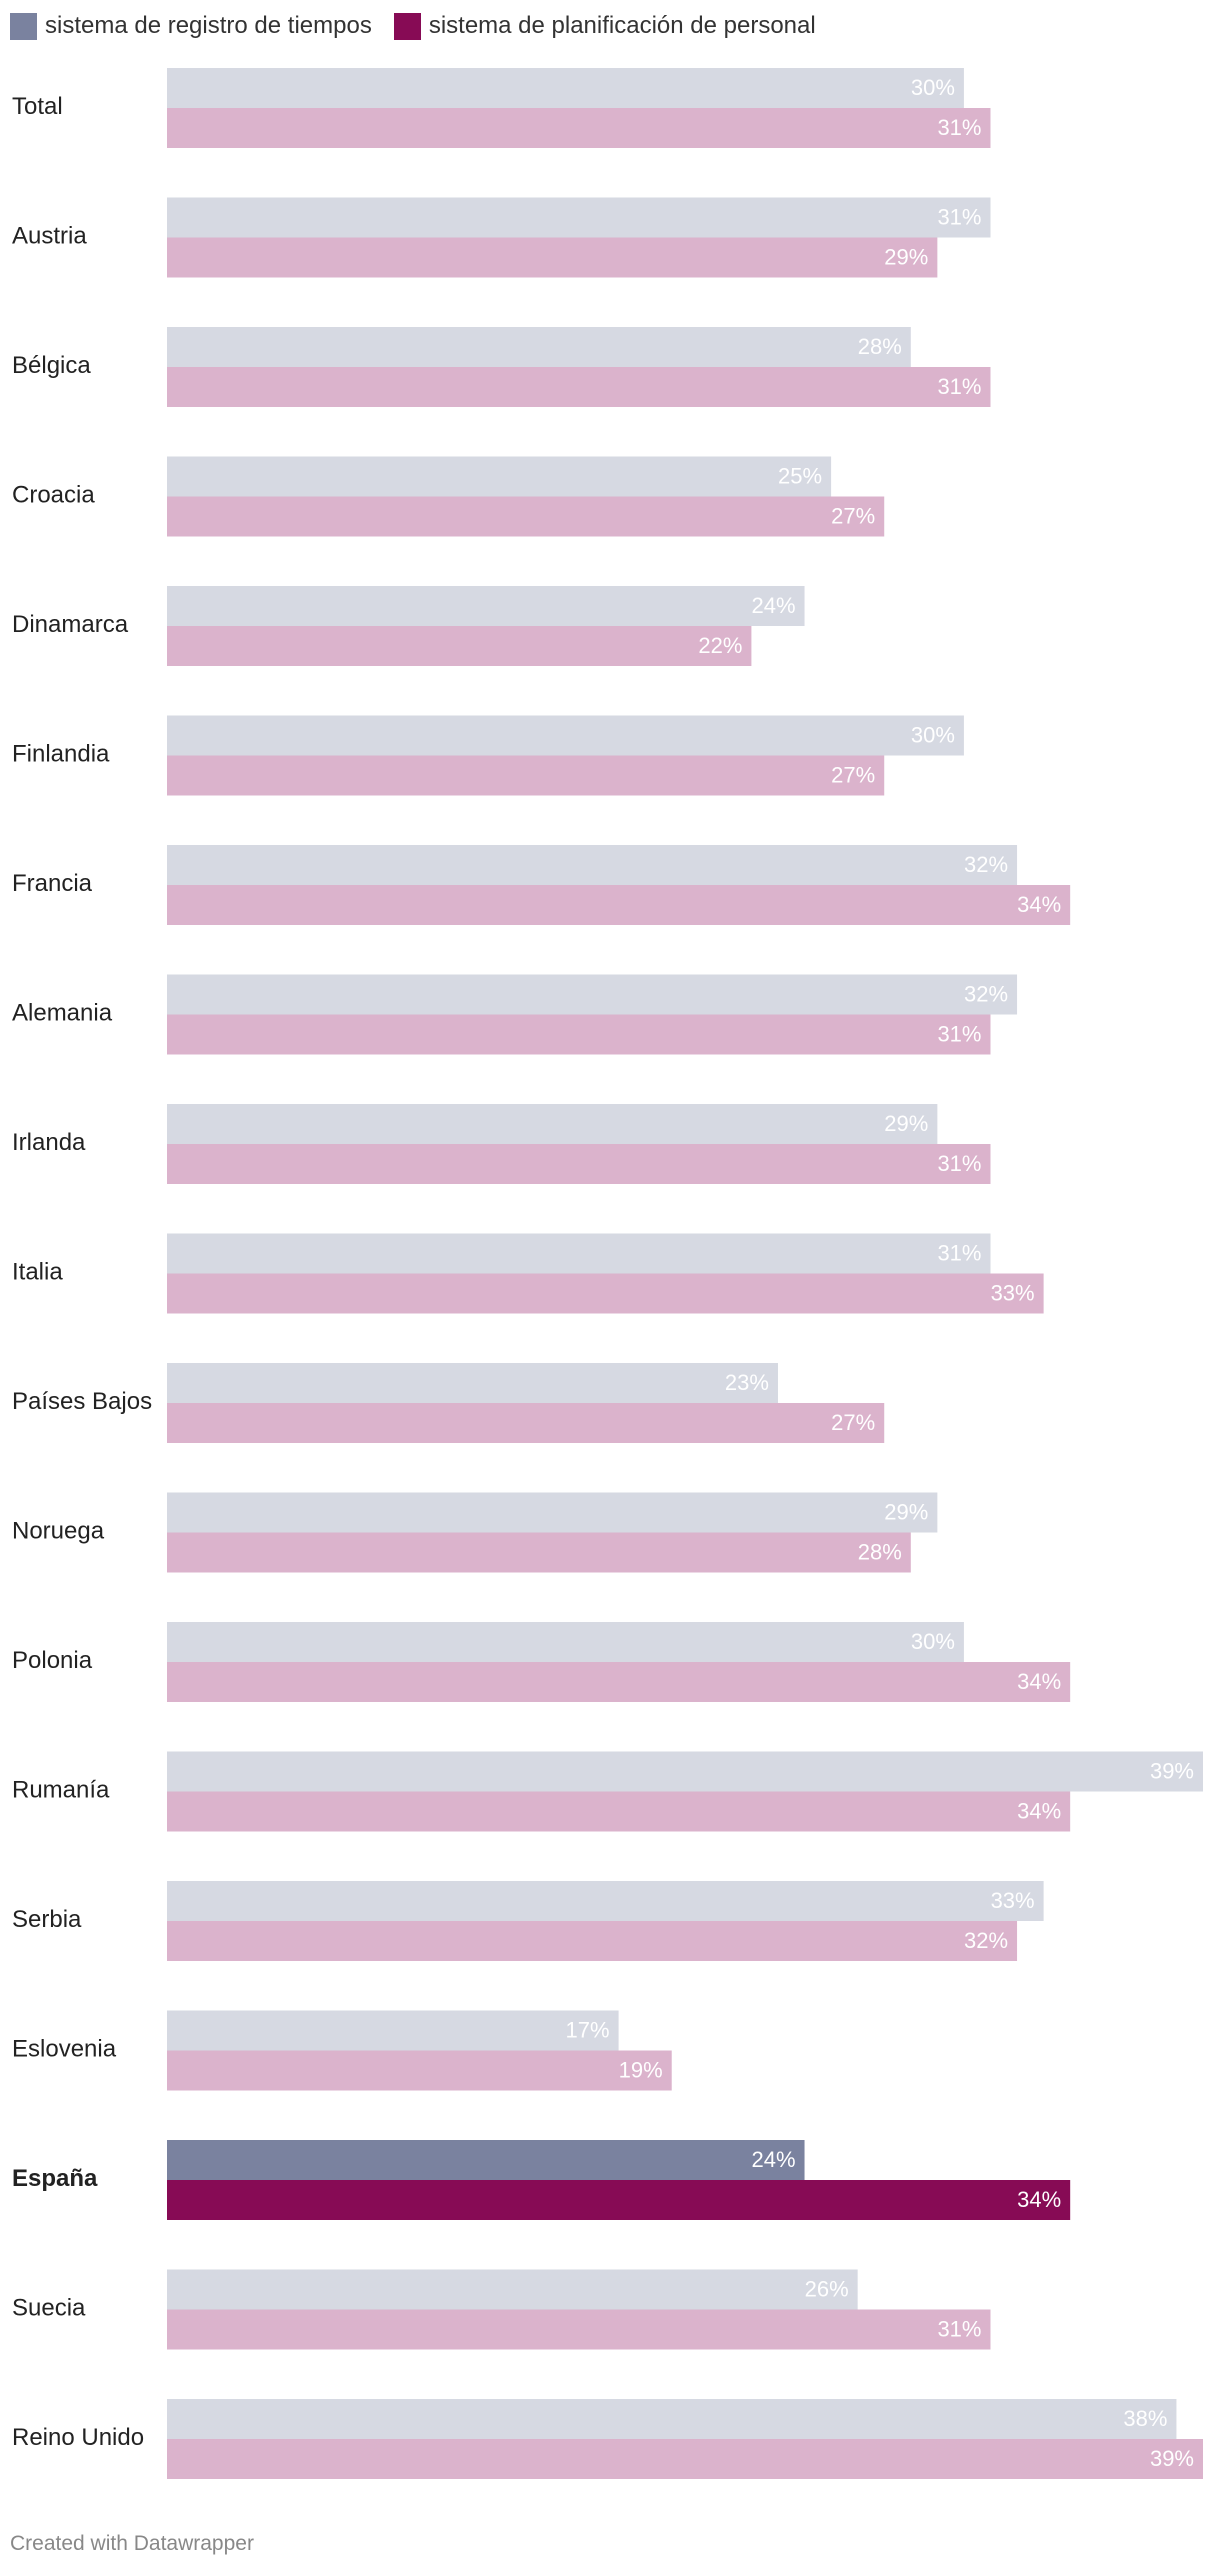  Describe the element at coordinates (592, 1941) in the screenshot. I see `bar-serbia-series2` at that location.